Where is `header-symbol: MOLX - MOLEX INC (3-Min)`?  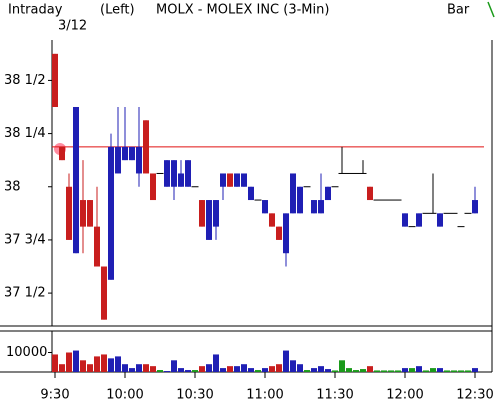
header-symbol: MOLX - MOLEX INC (3-Min) is located at coordinates (242, 10).